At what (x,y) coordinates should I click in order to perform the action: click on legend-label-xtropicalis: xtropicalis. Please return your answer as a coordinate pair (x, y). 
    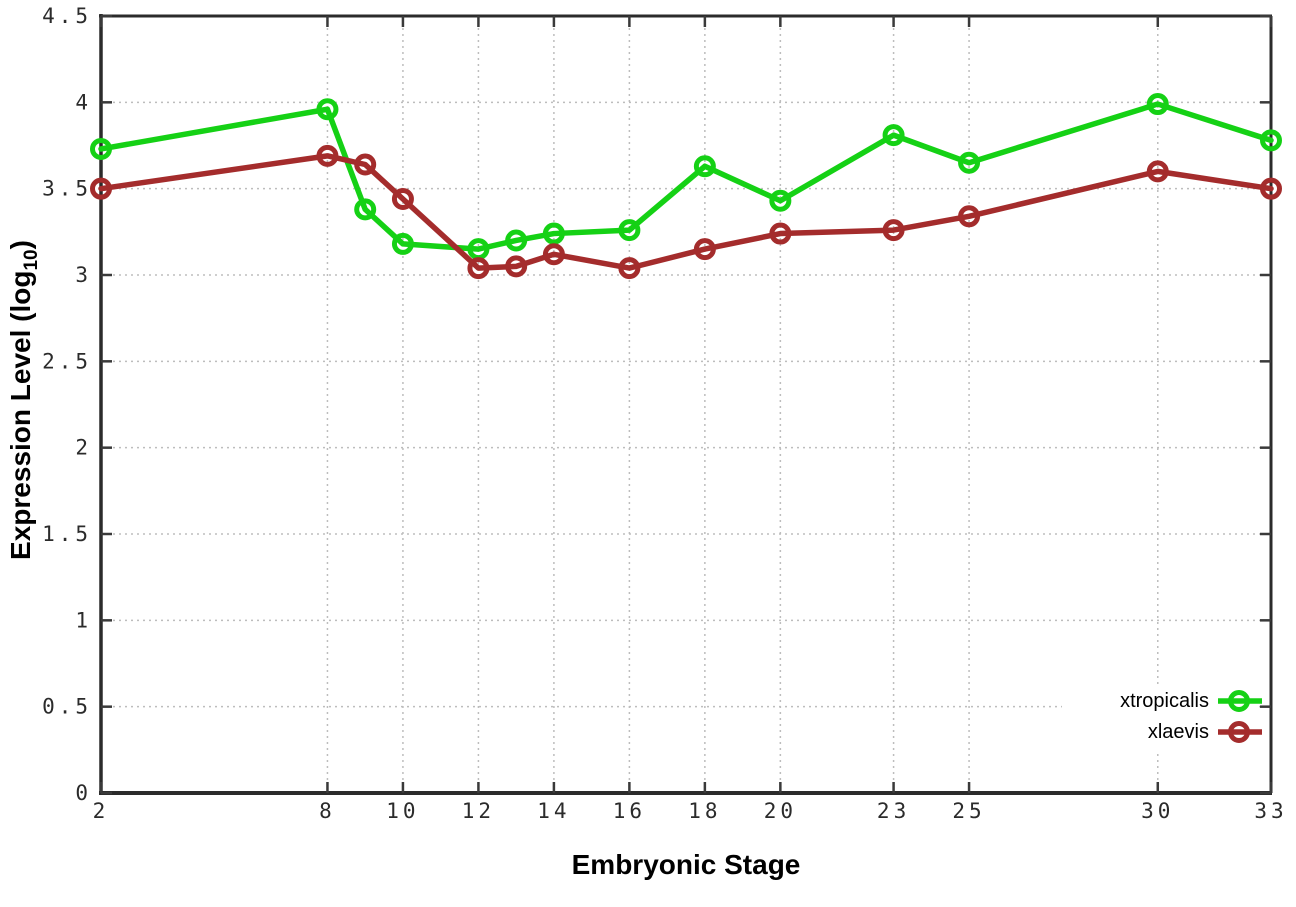
    Looking at the image, I should click on (1164, 701).